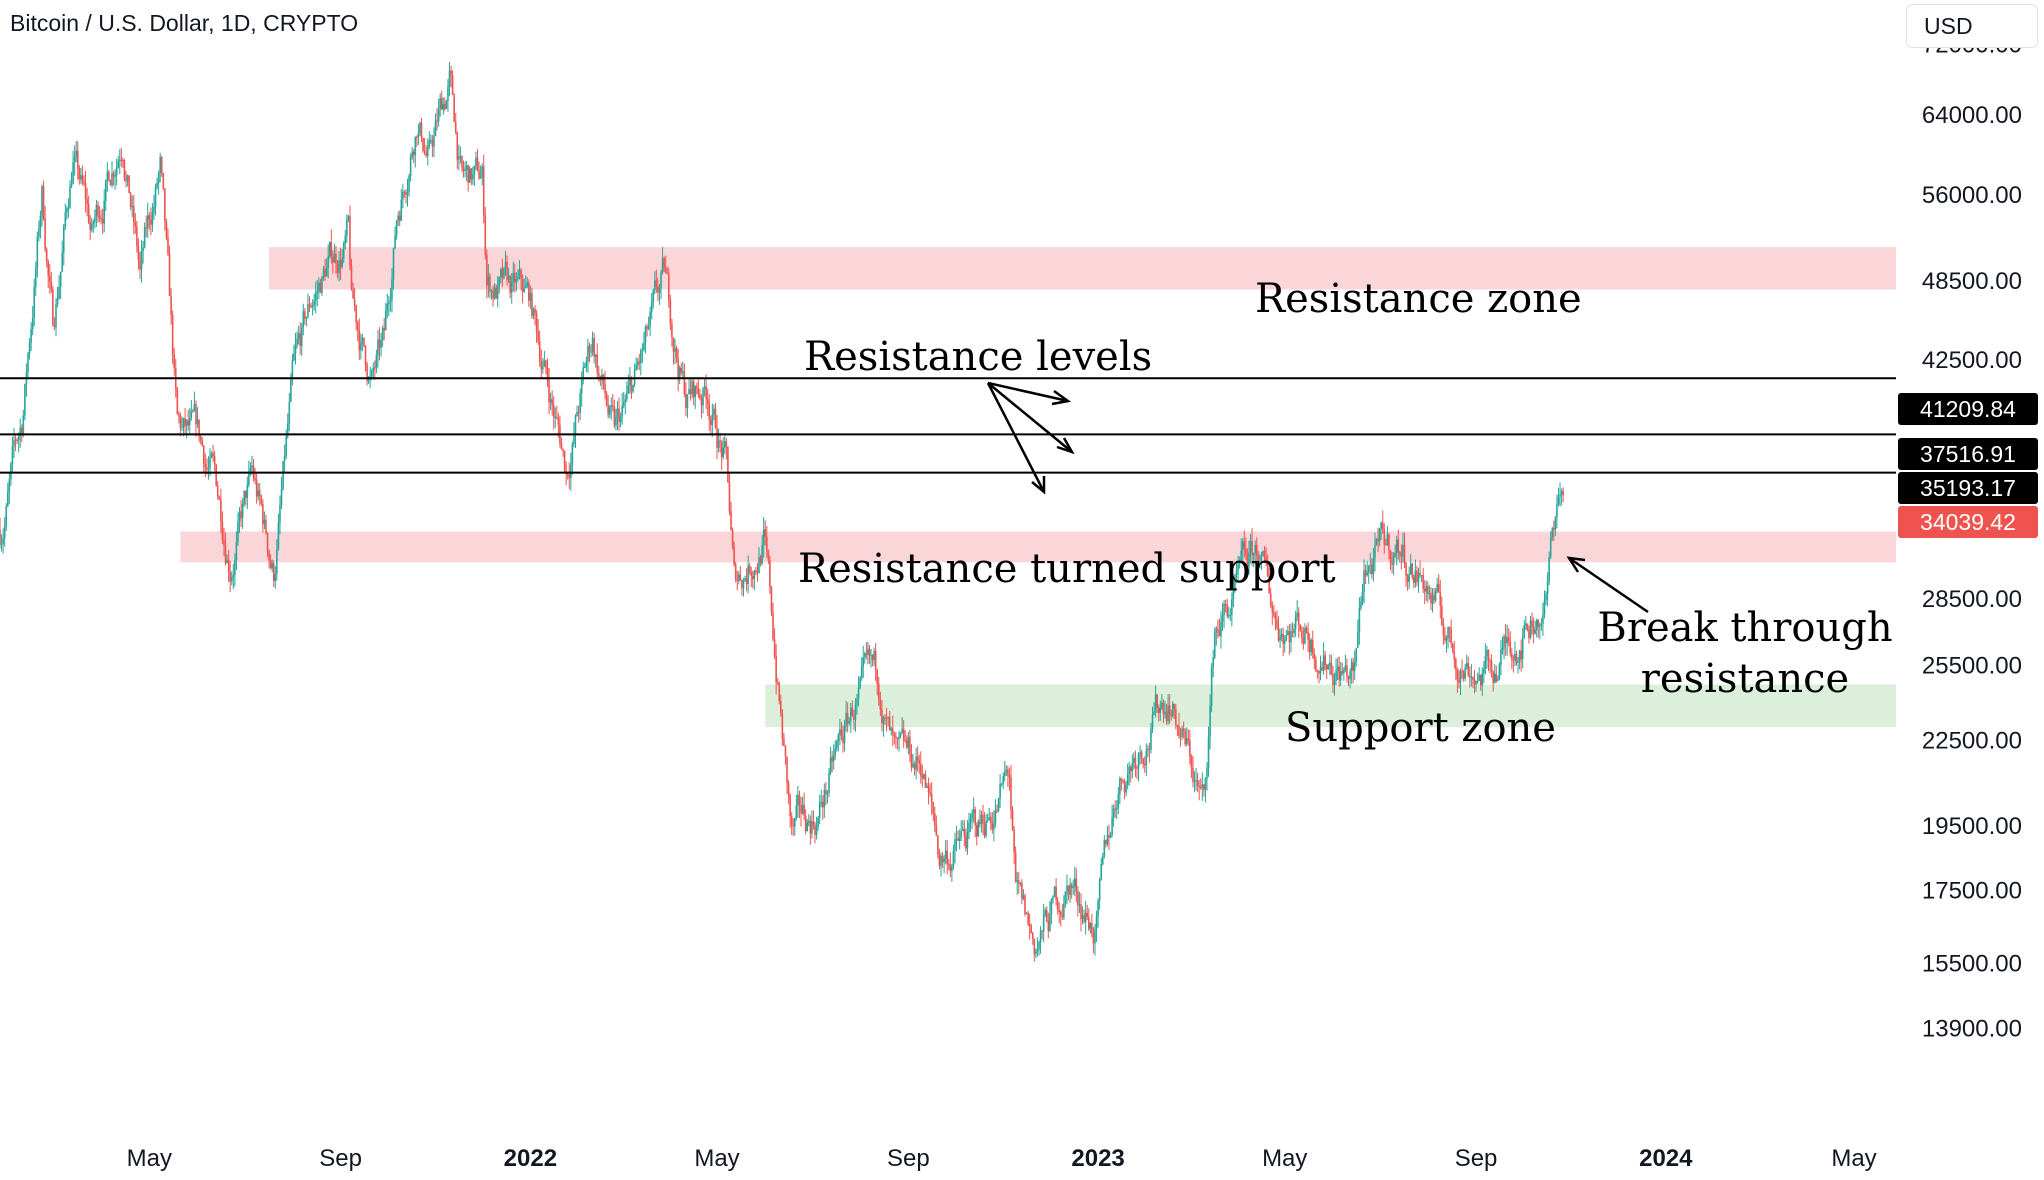 The width and height of the screenshot is (2044, 1180). What do you see at coordinates (1972, 1028) in the screenshot?
I see `y-axis-tick-label: 13900.00` at bounding box center [1972, 1028].